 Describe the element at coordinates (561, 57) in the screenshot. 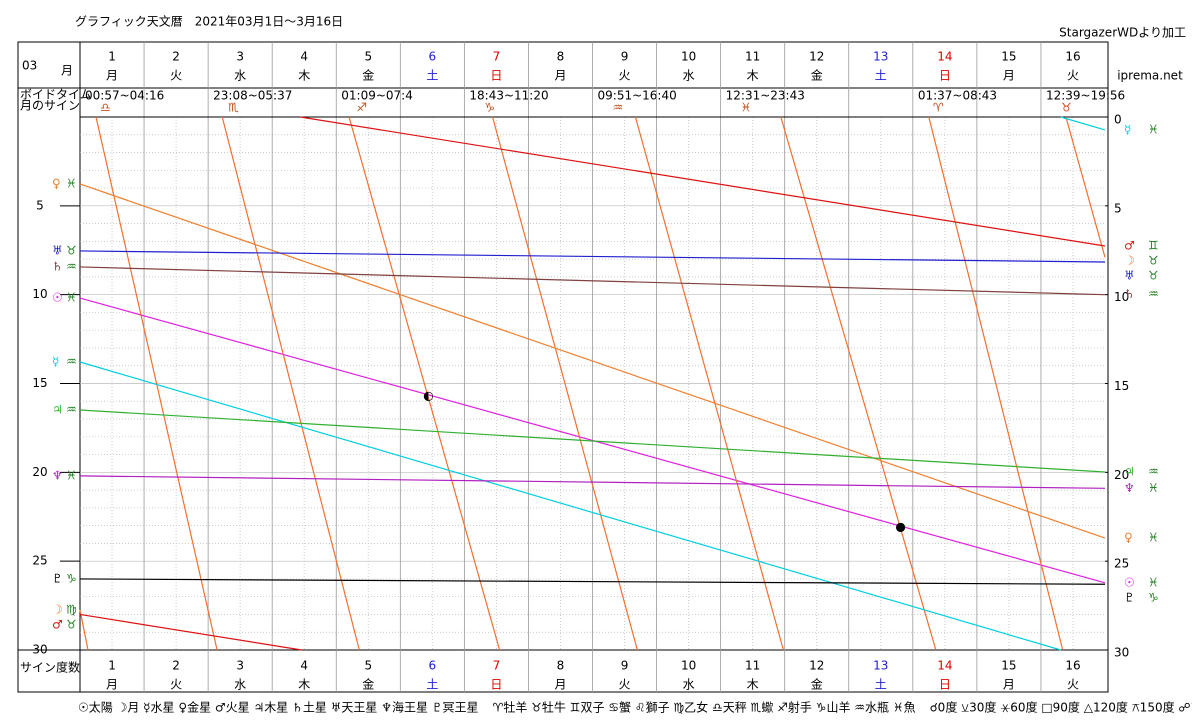

I see `day-number: 8` at that location.